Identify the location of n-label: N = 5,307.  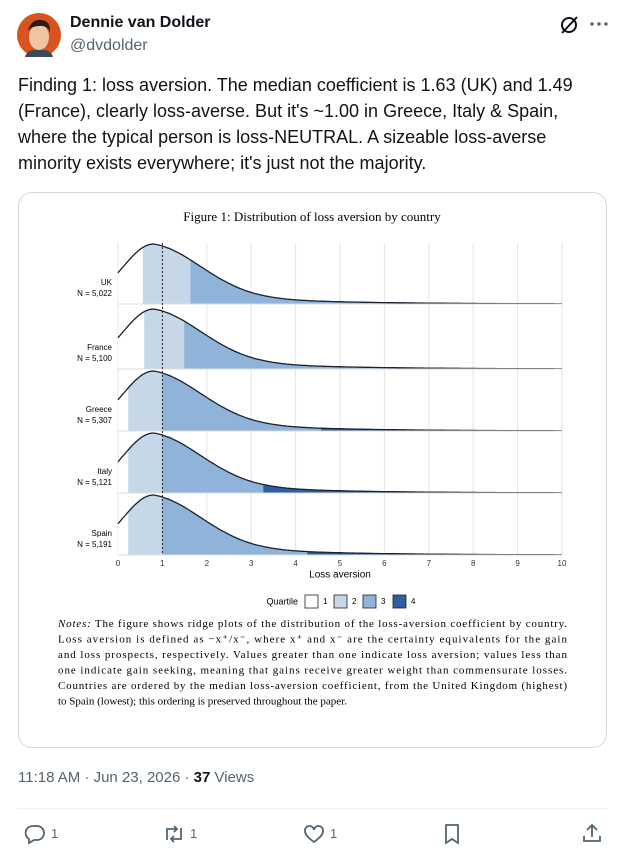
(94, 420).